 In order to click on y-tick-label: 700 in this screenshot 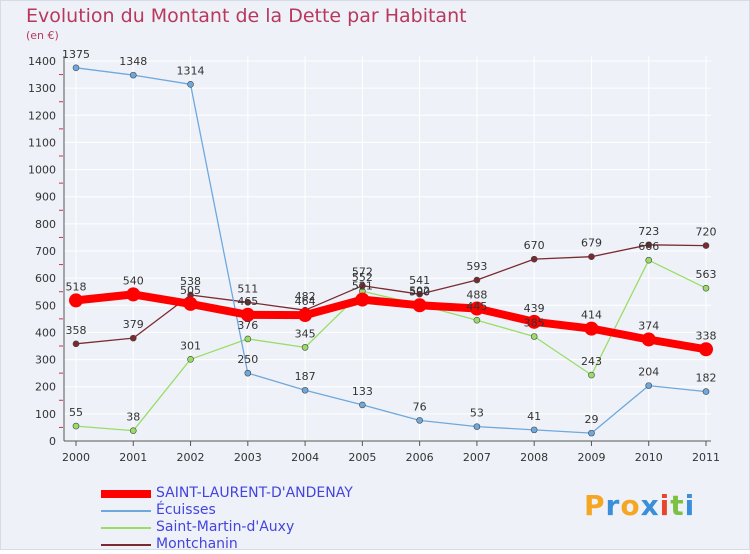, I will do `click(45, 251)`.